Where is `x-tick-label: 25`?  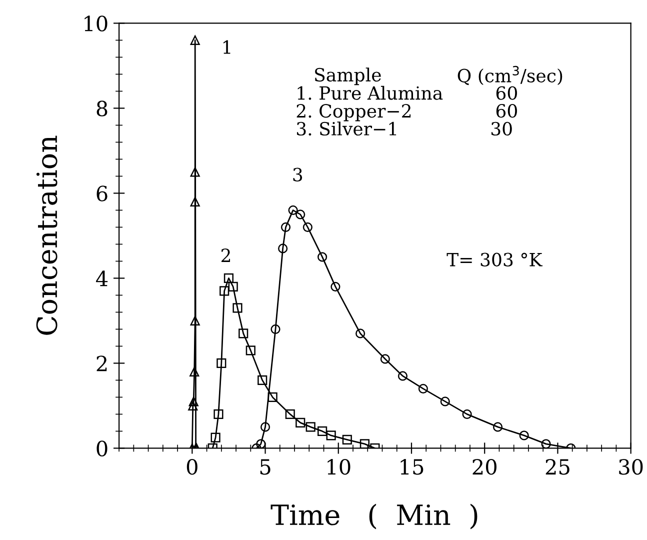
x-tick-label: 25 is located at coordinates (558, 466).